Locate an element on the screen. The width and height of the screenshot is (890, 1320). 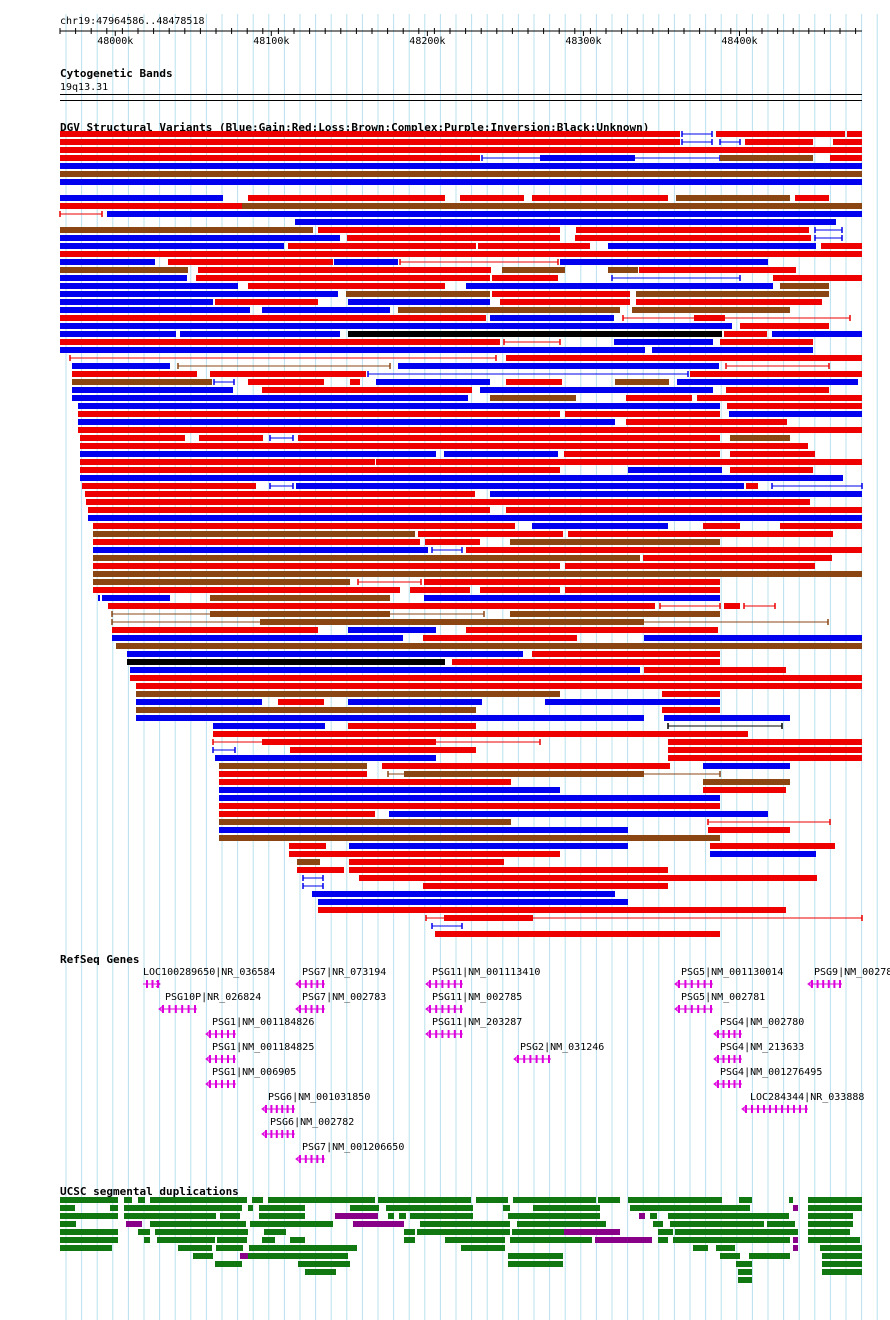
refseq-gene: PSG1|NM_001184825 is located at coordinates (259, 1052).